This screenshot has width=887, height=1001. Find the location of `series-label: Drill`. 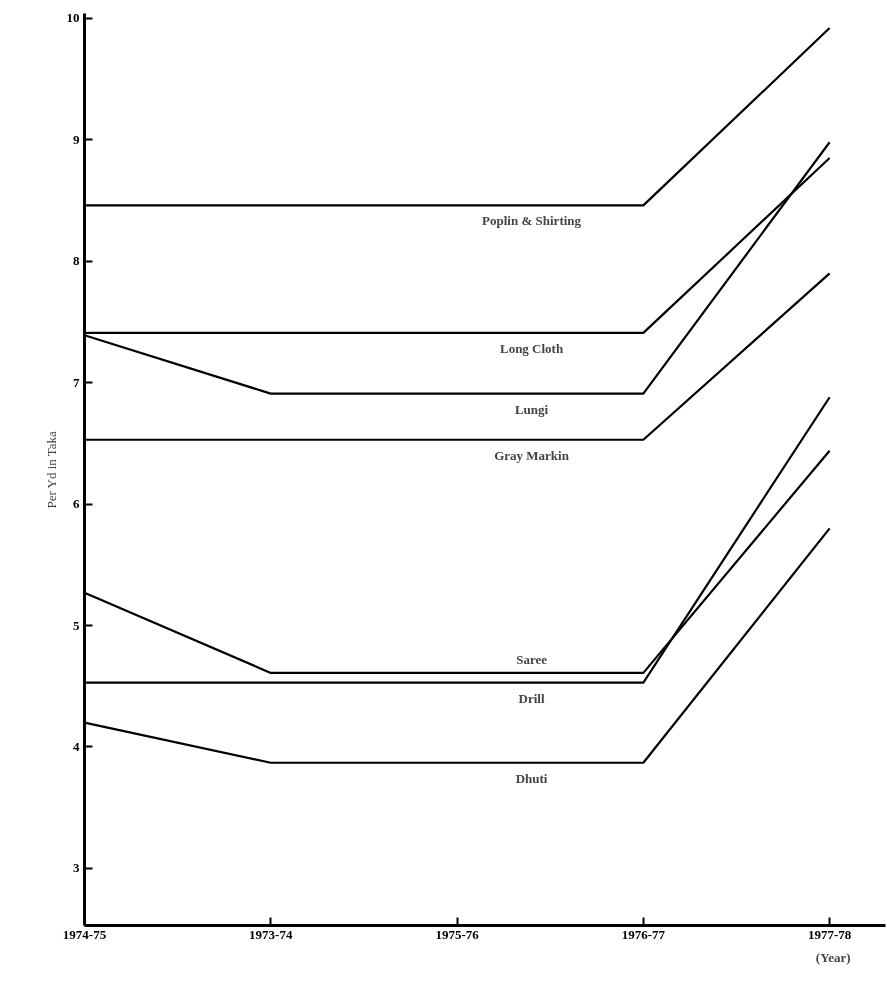

series-label: Drill is located at coordinates (531, 698).